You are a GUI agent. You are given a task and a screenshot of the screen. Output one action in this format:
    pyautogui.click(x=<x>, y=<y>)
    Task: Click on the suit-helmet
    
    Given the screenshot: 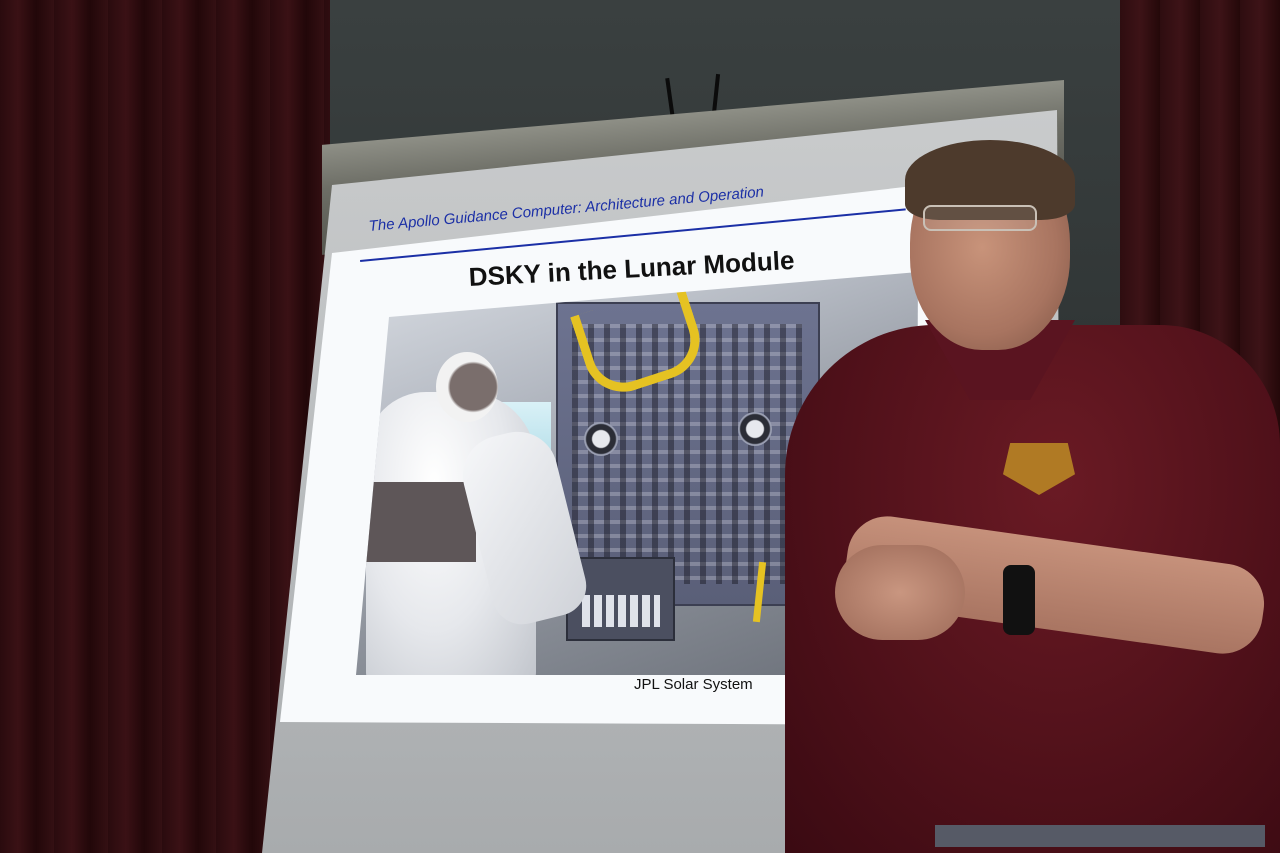 What is the action you would take?
    pyautogui.click(x=467, y=387)
    